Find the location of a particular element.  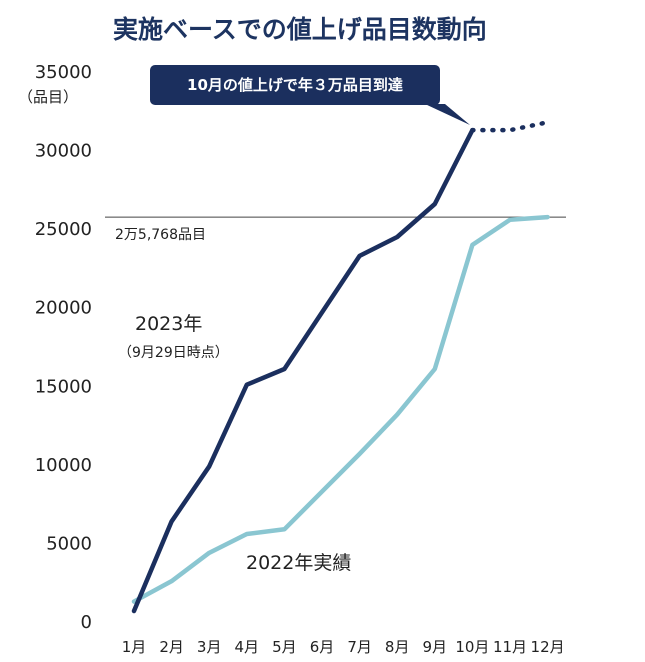

chart-title: 実施ベースでの値上げ品目数動向 is located at coordinates (300, 29).